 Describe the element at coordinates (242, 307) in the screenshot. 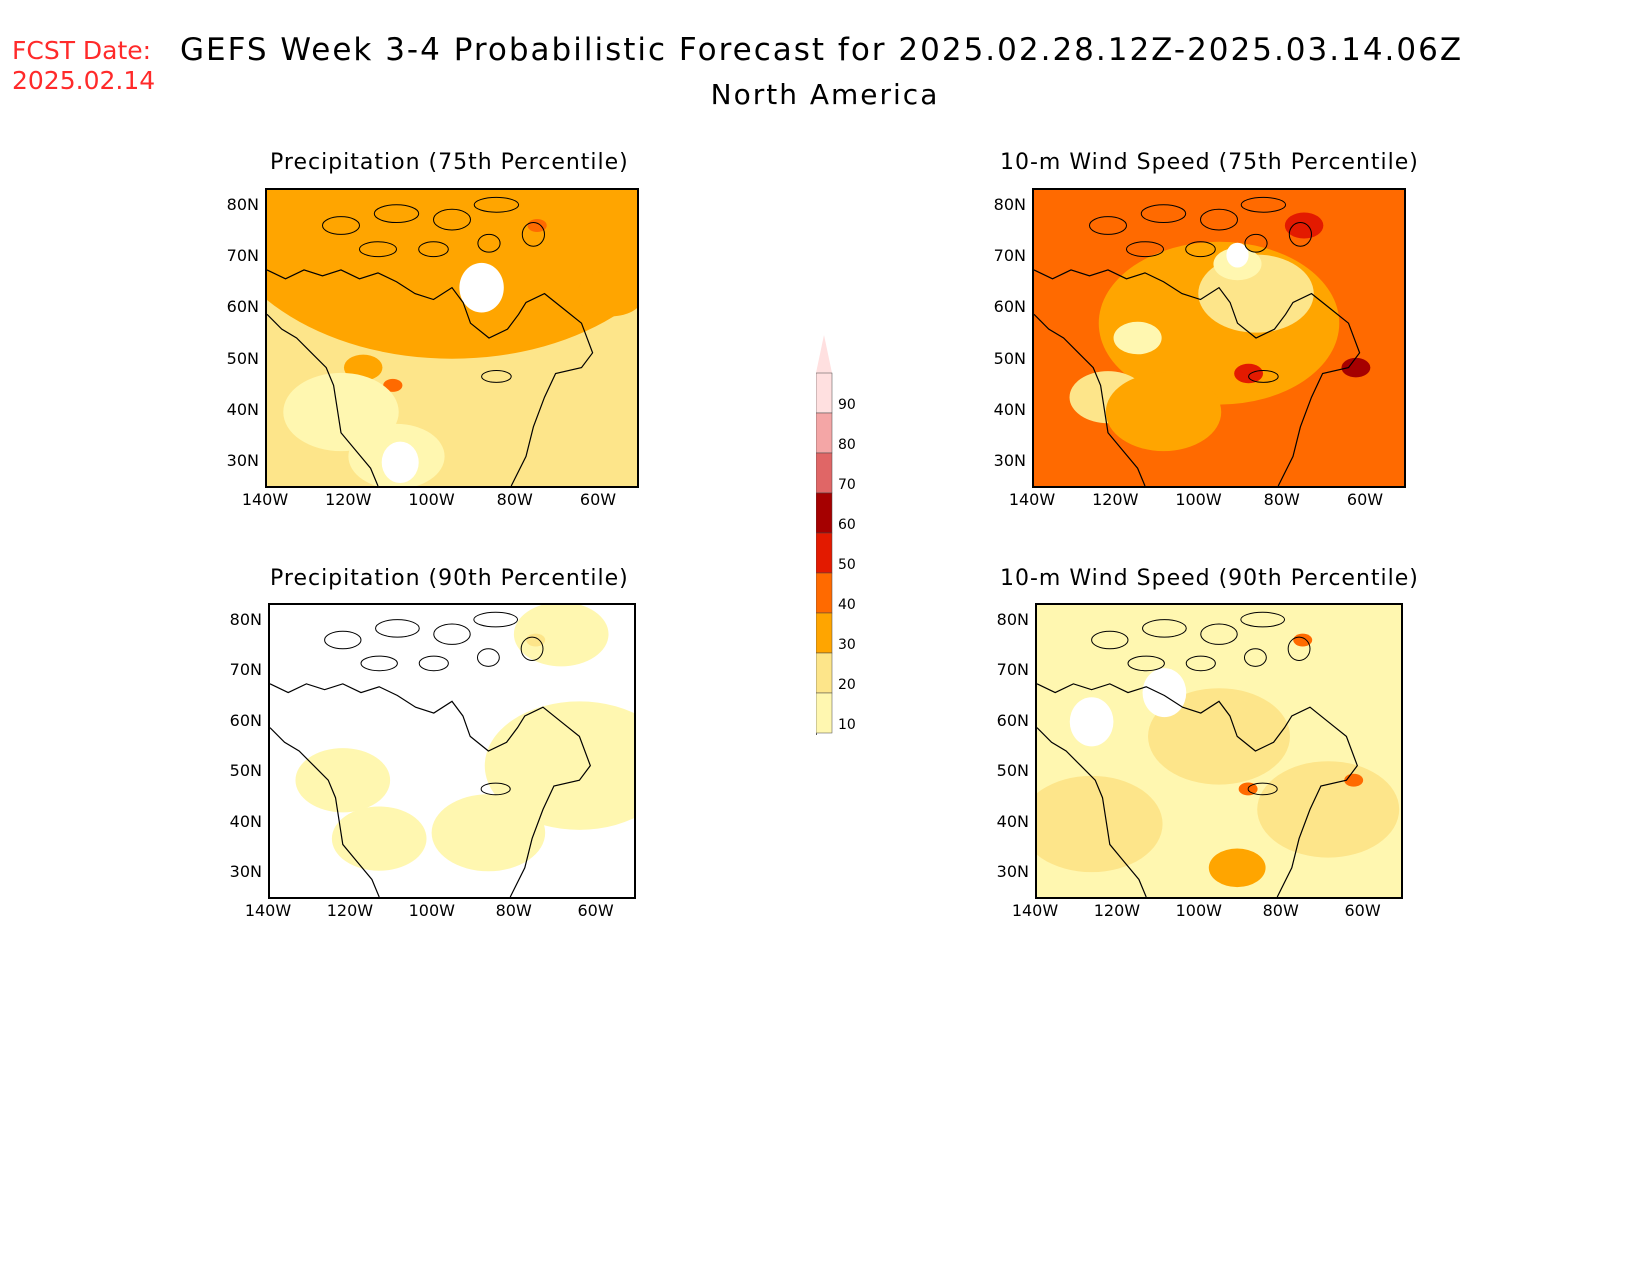

I see `lat-tick-label: 60N` at that location.